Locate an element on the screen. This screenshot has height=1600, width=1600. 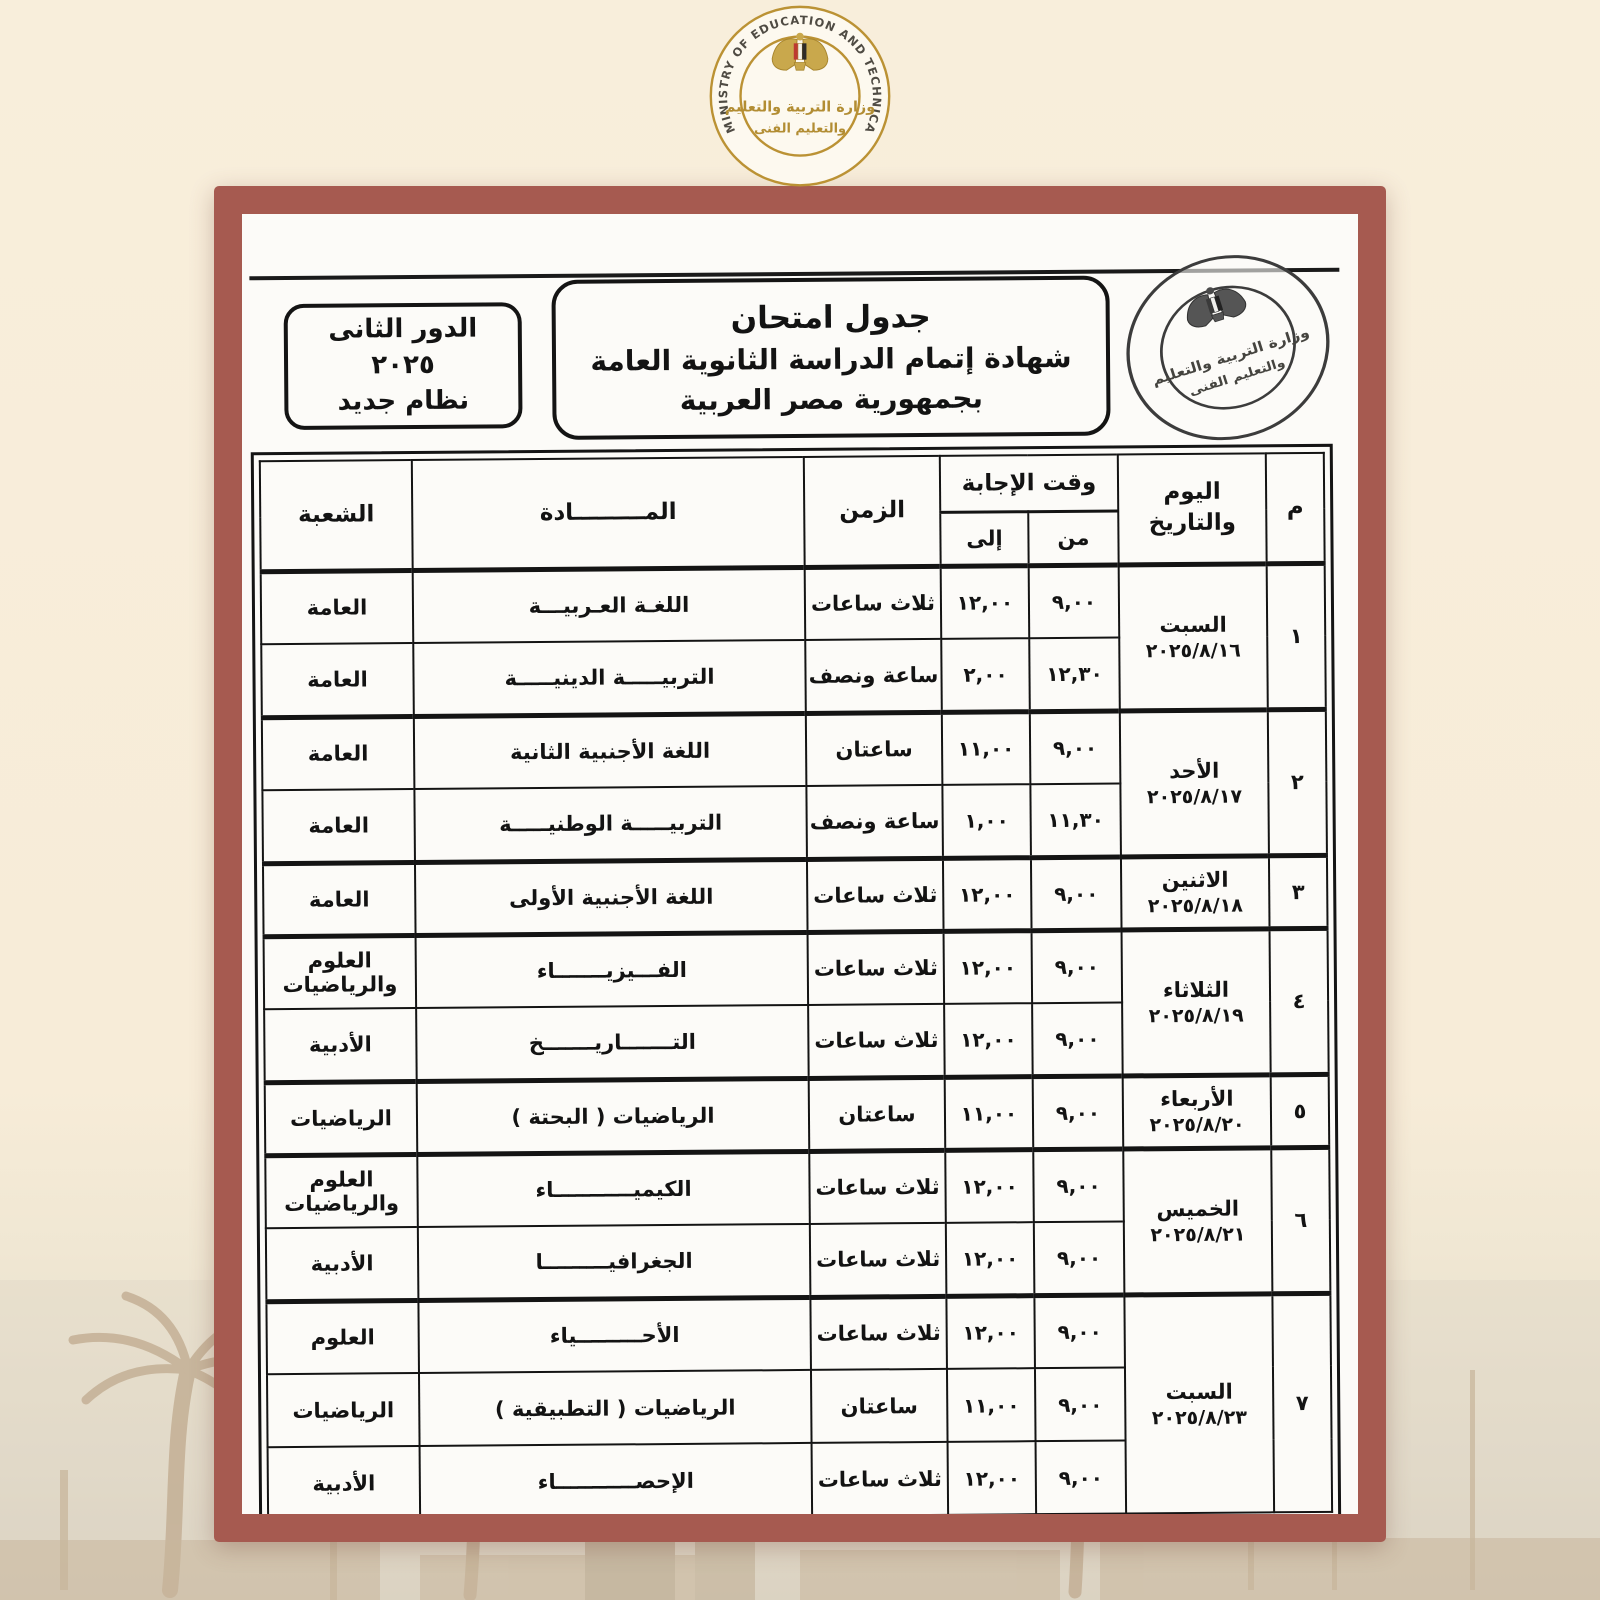
day-date-cell: الأربعاء ٢٠٢٥/٨/٢٠ is located at coordinates (1197, 1111).